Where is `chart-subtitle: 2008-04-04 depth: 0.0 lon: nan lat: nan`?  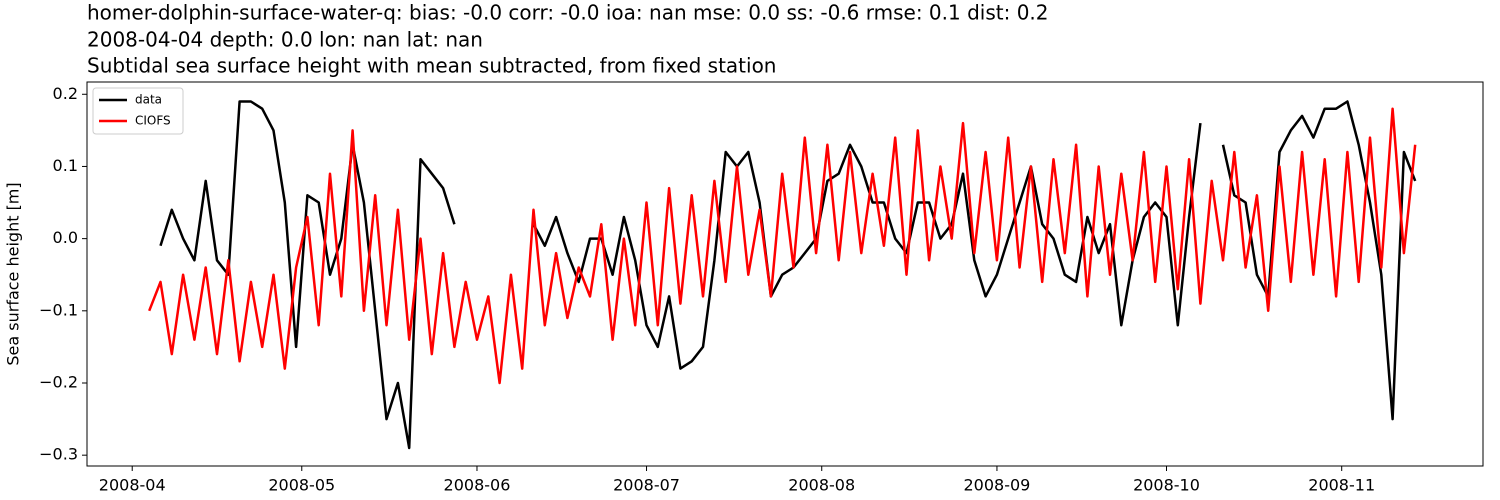
chart-subtitle: 2008-04-04 depth: 0.0 lon: nan lat: nan is located at coordinates (285, 40).